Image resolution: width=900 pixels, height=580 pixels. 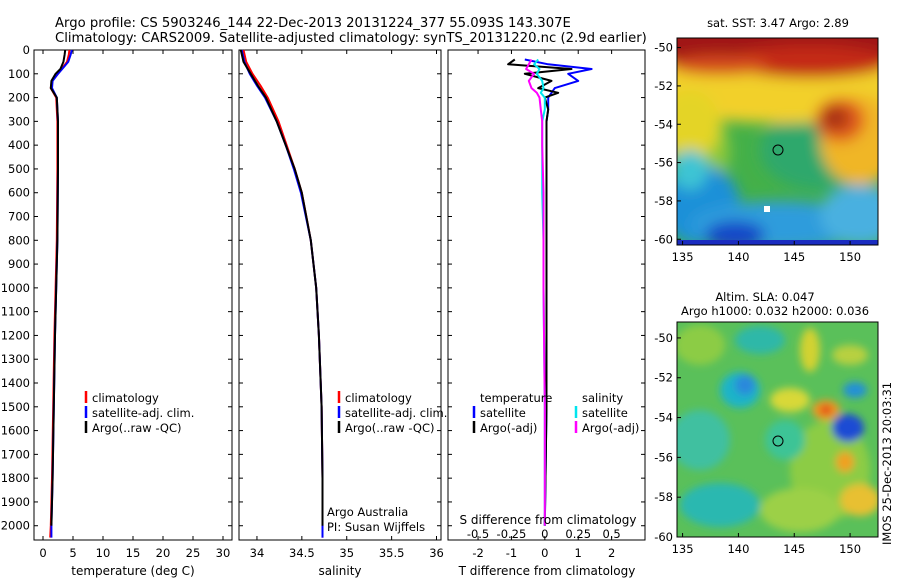 I want to click on legend-s-argo-label: Argo(-adj), so click(x=610, y=428).